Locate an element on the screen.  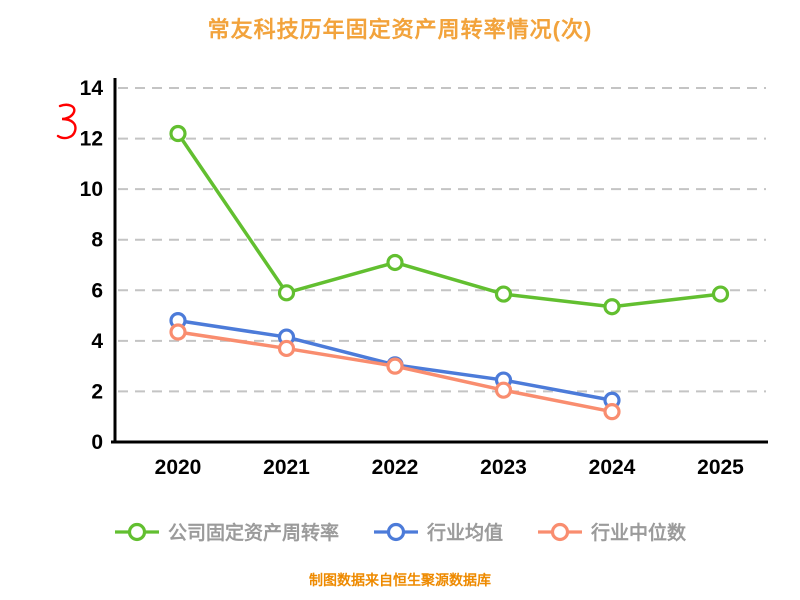
svg-text: 2020 is located at coordinates (178, 467).